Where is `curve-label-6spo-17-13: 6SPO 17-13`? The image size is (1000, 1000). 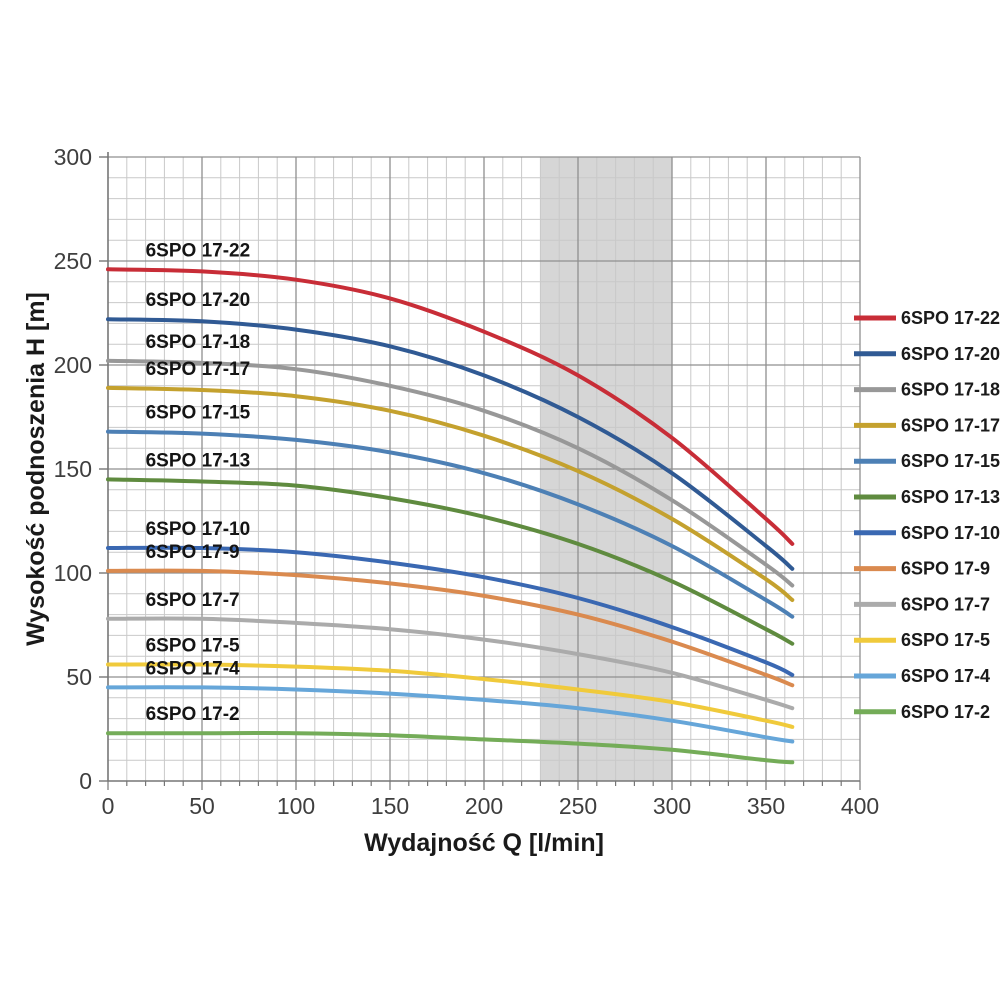 curve-label-6spo-17-13: 6SPO 17-13 is located at coordinates (198, 460).